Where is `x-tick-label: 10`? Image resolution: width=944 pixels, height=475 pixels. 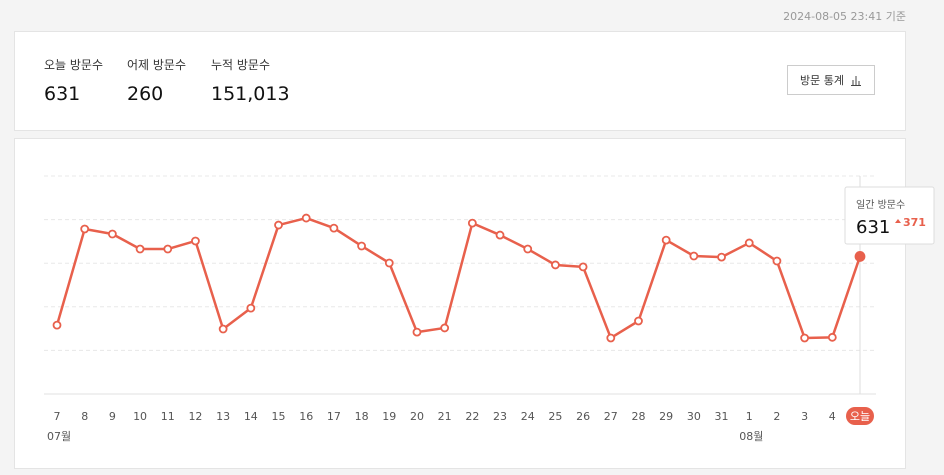 x-tick-label: 10 is located at coordinates (140, 416).